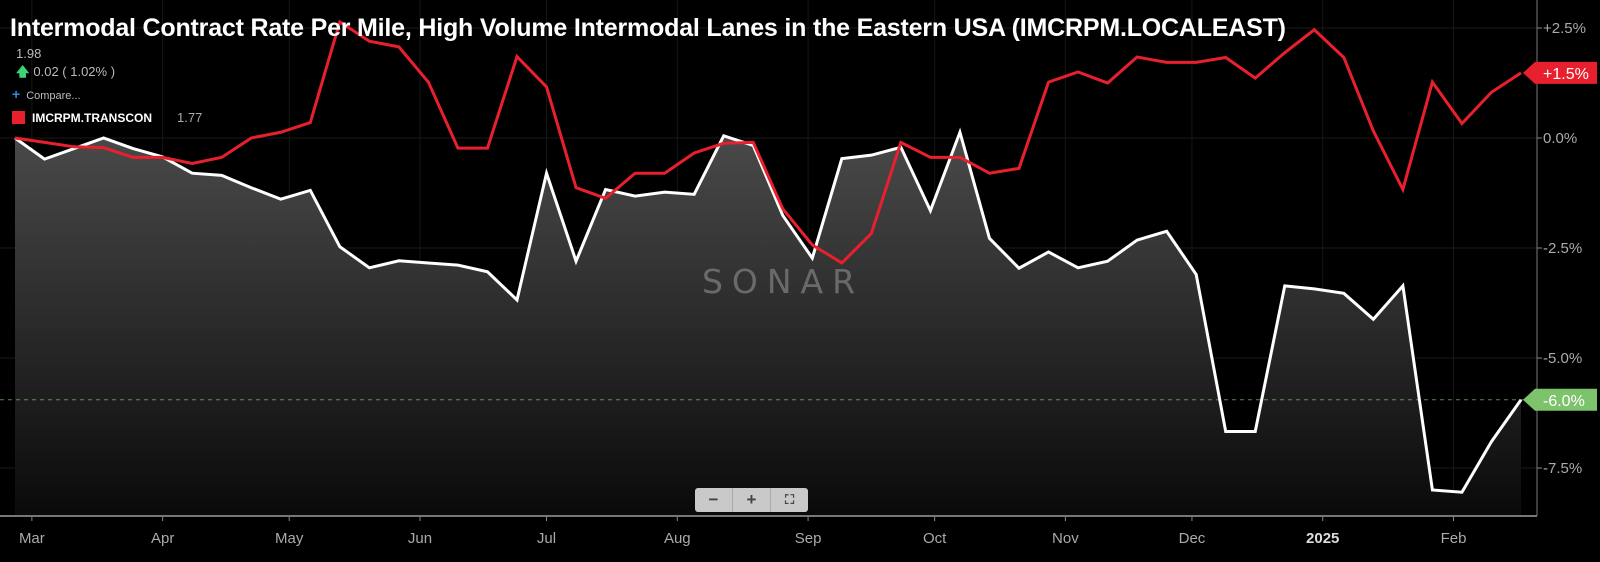  I want to click on current-value: 1.98, so click(29, 53).